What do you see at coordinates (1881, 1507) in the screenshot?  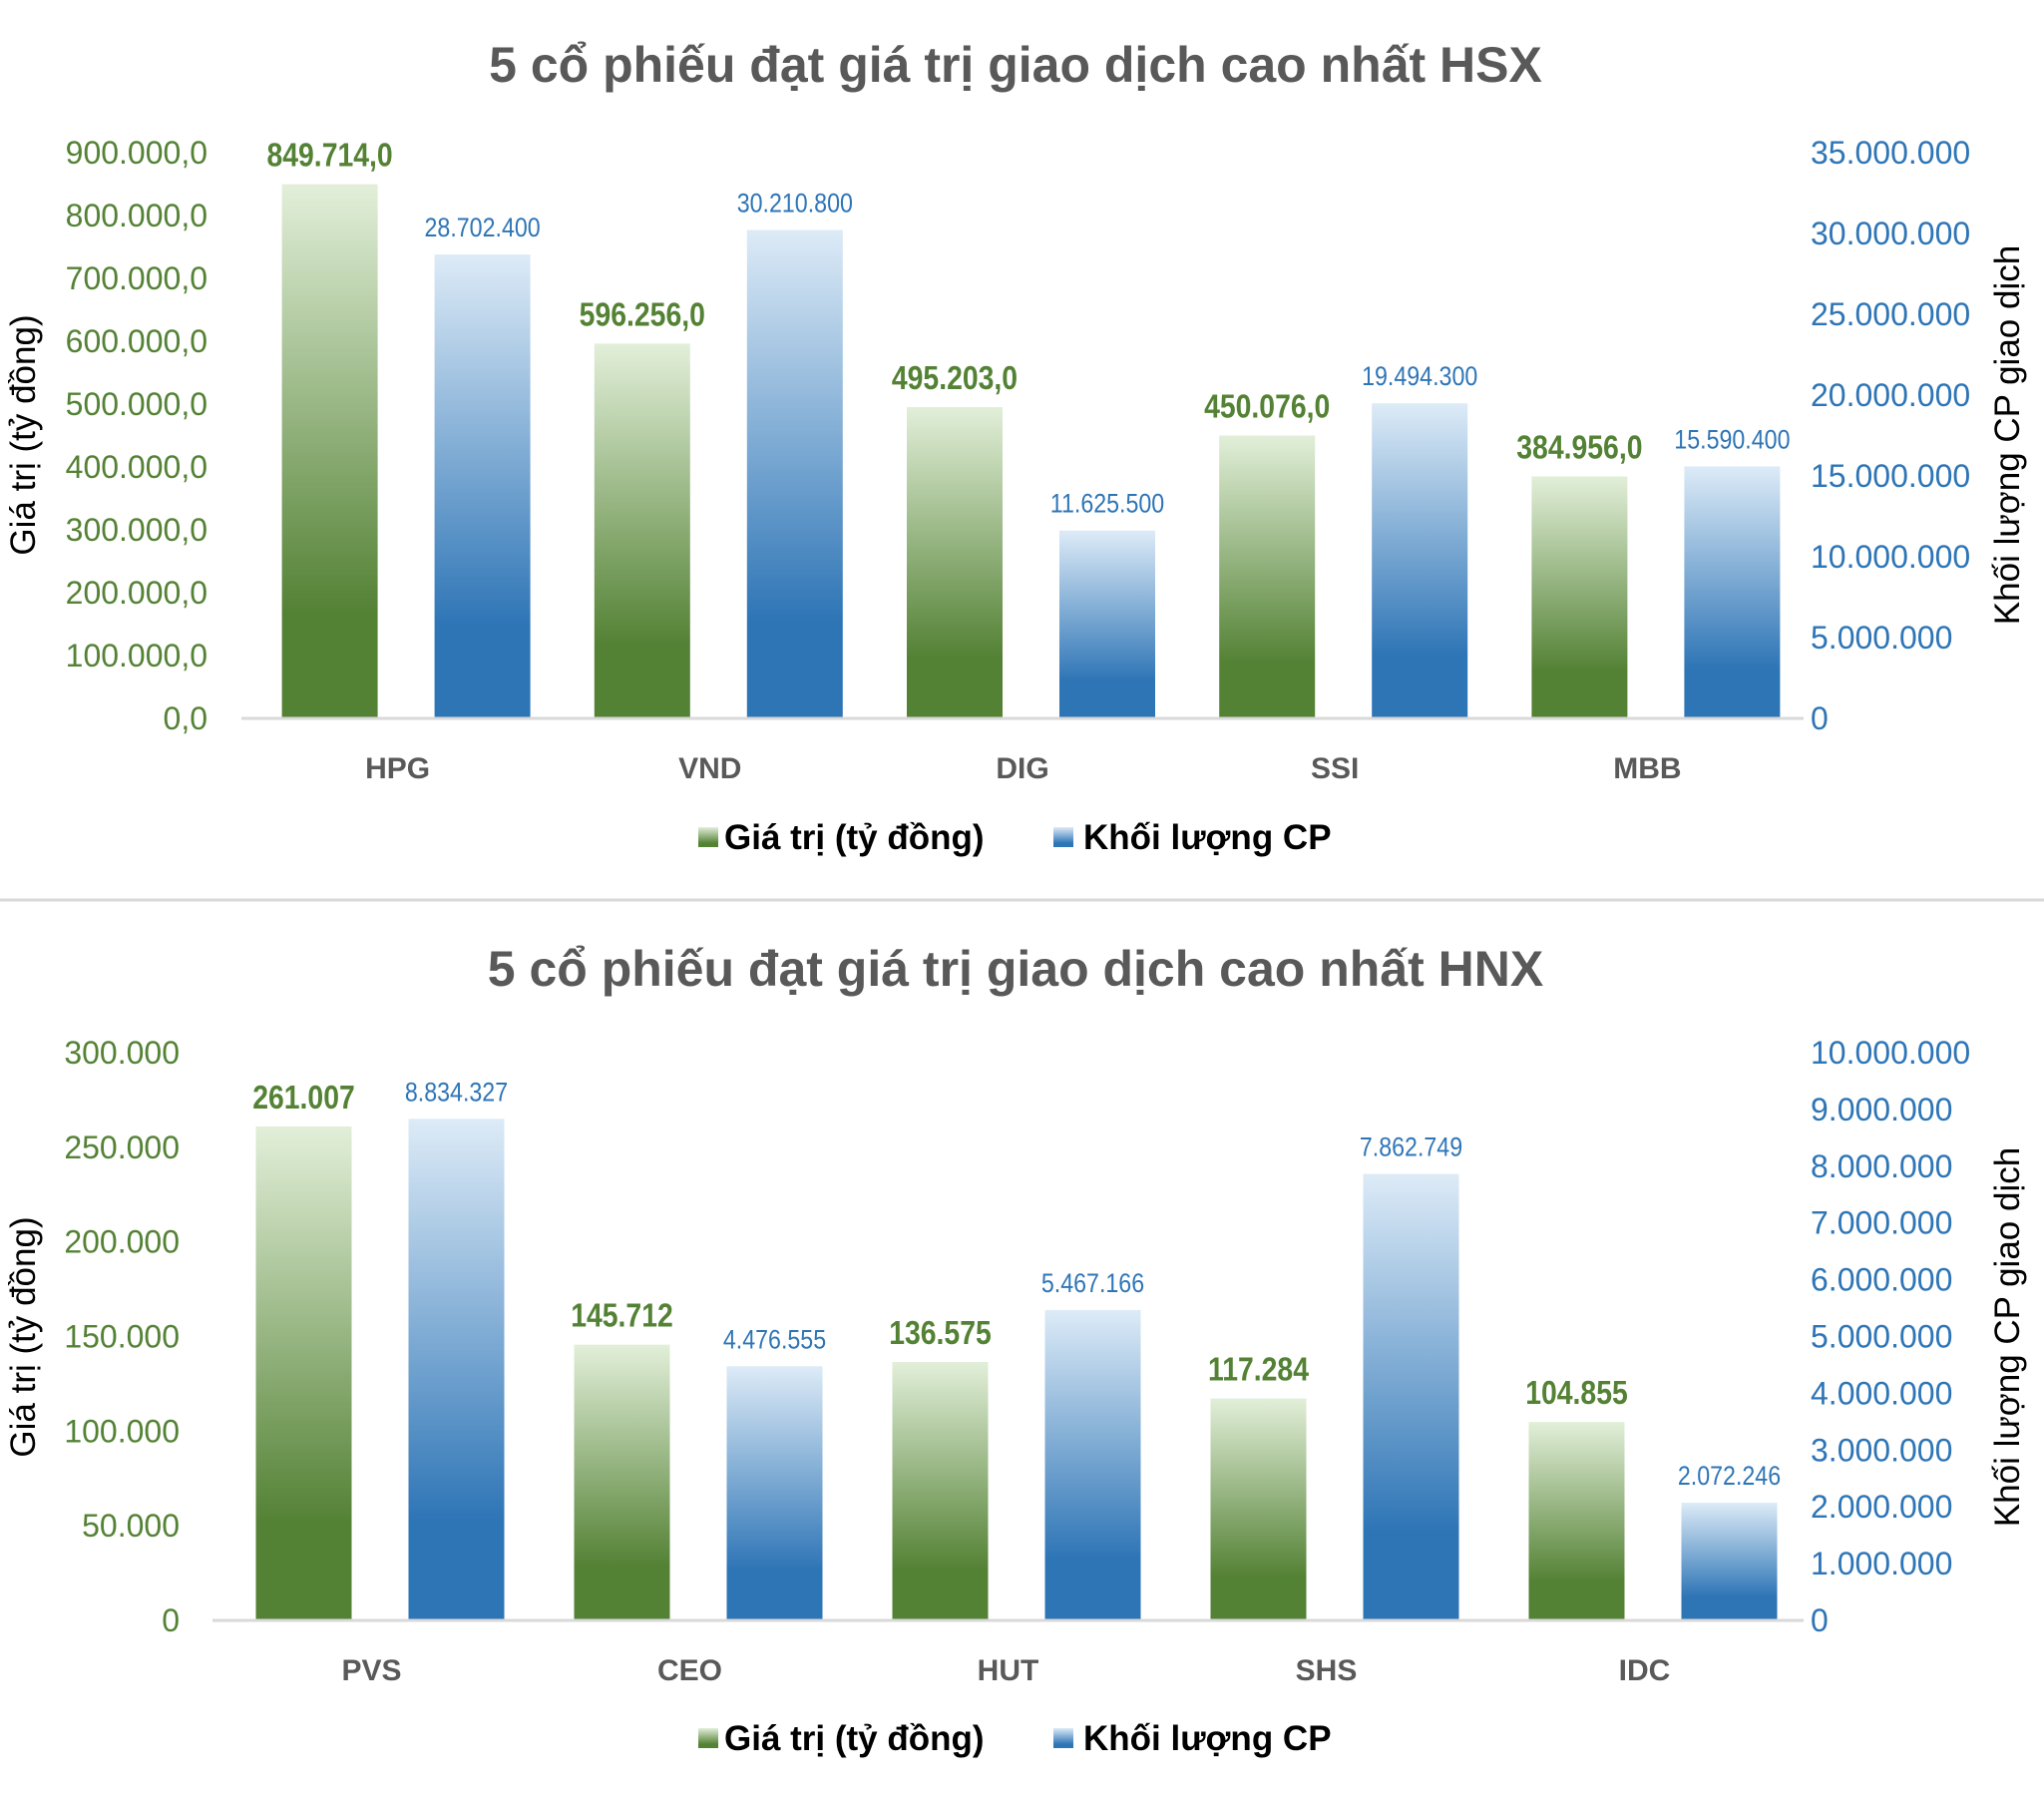 I see `right-axis-tick: 2.000.000` at bounding box center [1881, 1507].